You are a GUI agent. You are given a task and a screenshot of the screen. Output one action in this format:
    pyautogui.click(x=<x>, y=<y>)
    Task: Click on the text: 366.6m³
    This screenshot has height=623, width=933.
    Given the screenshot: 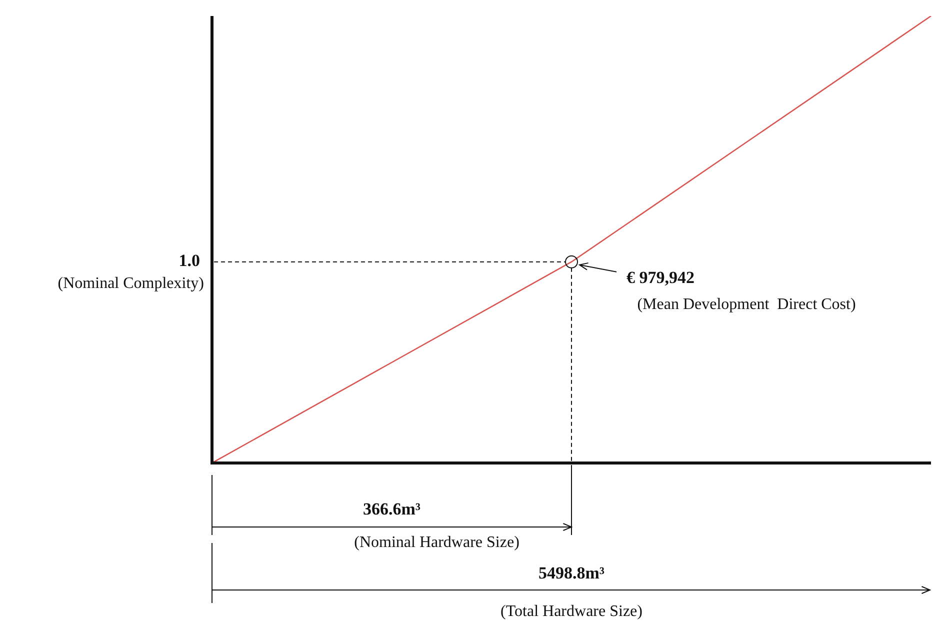 What is the action you would take?
    pyautogui.click(x=391, y=508)
    